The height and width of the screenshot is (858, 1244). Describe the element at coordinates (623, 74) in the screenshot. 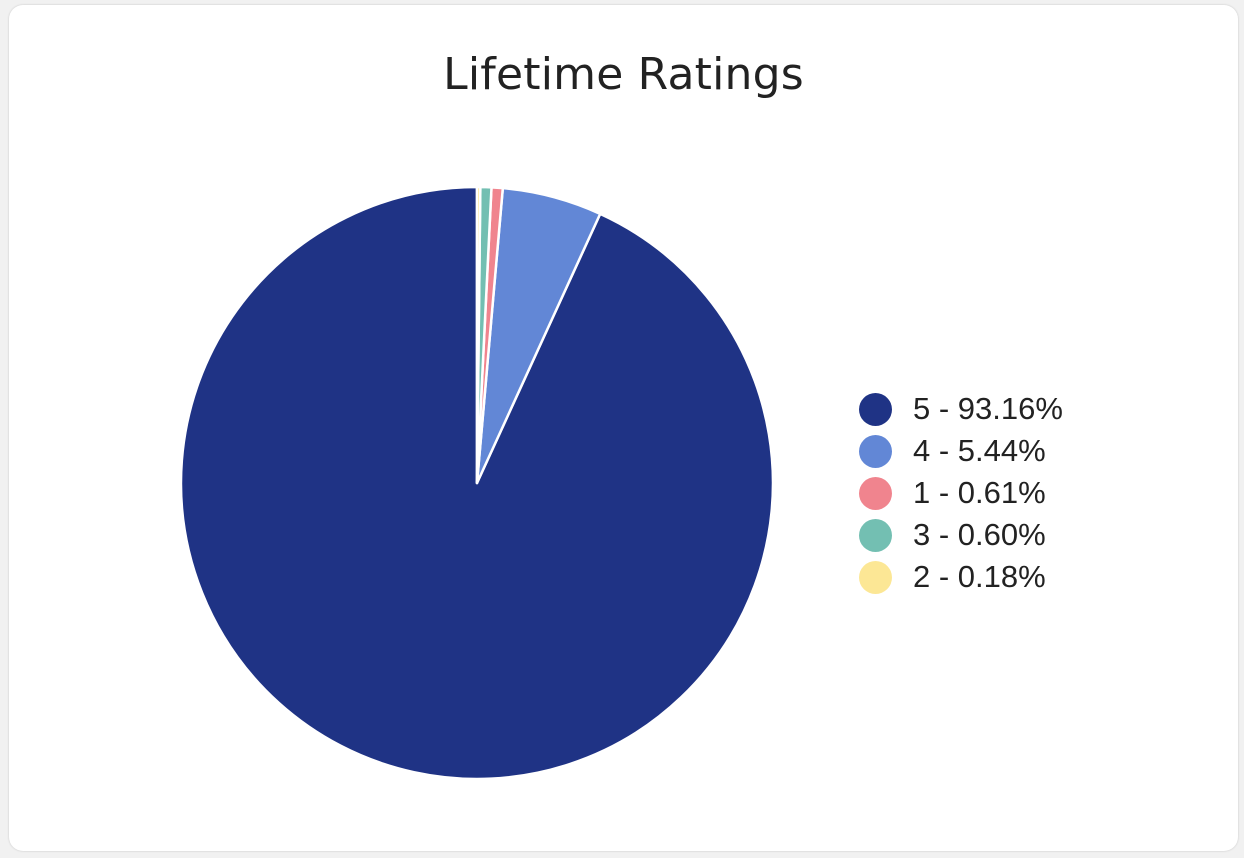

I see `chart-title: Lifetime Ratings` at that location.